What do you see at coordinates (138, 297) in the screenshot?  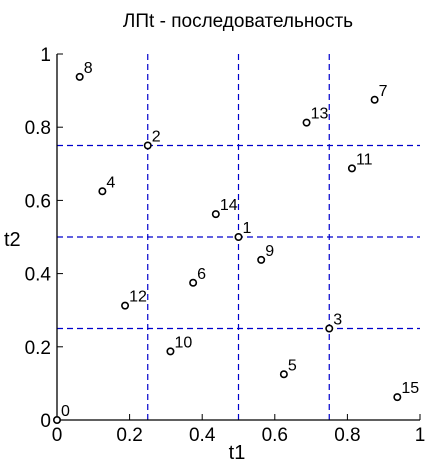 I see `point-label: 12` at bounding box center [138, 297].